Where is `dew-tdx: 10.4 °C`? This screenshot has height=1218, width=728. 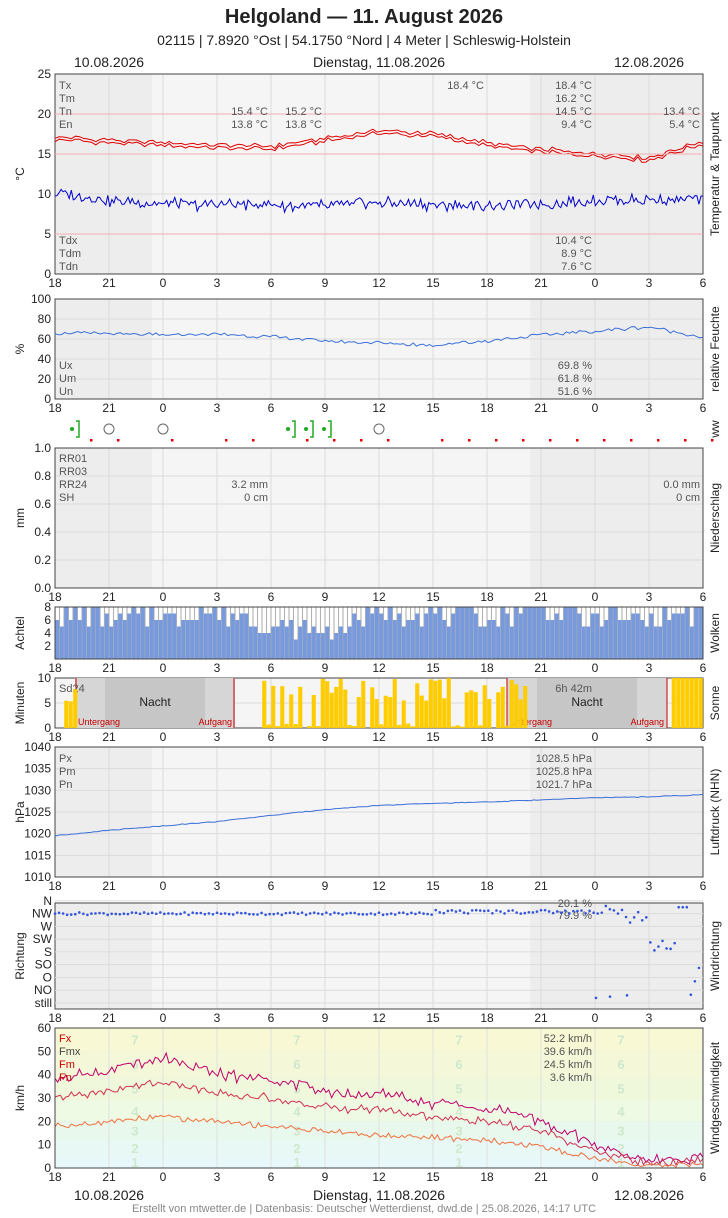 dew-tdx: 10.4 °C is located at coordinates (573, 241).